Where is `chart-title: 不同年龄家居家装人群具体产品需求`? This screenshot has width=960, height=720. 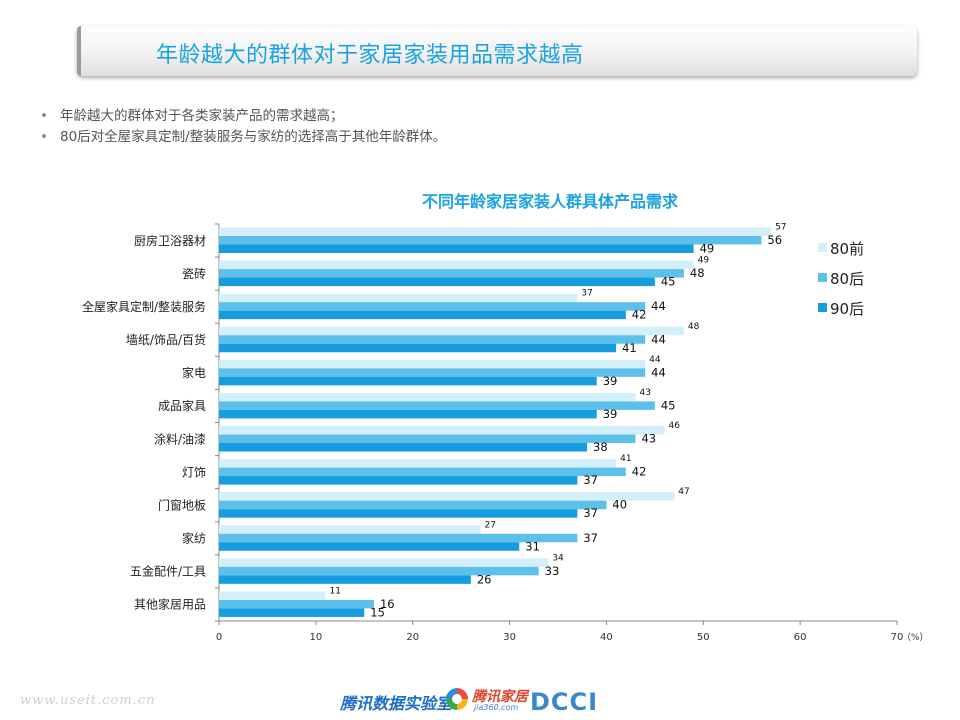
chart-title: 不同年龄家居家装人群具体产品需求 is located at coordinates (549, 201).